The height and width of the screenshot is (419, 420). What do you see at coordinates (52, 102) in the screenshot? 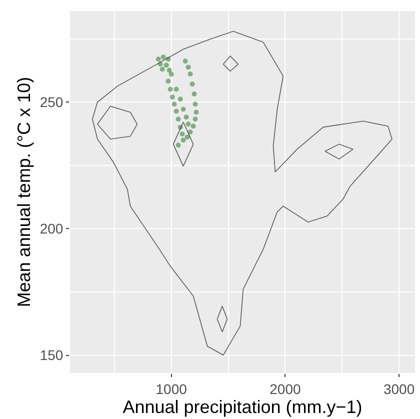
I see `y-tick-label: 250` at bounding box center [52, 102].